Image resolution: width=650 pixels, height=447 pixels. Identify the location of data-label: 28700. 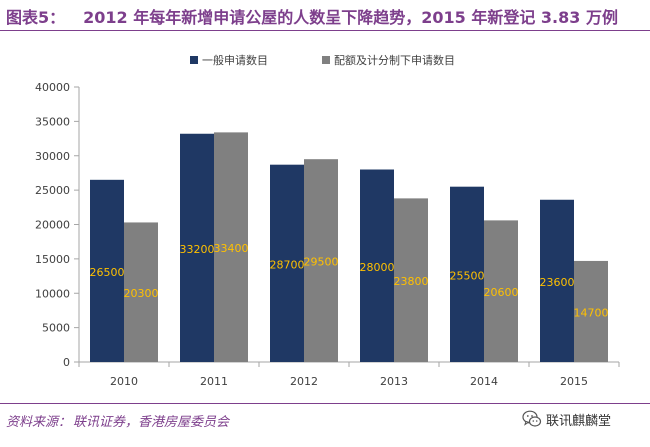
(287, 264).